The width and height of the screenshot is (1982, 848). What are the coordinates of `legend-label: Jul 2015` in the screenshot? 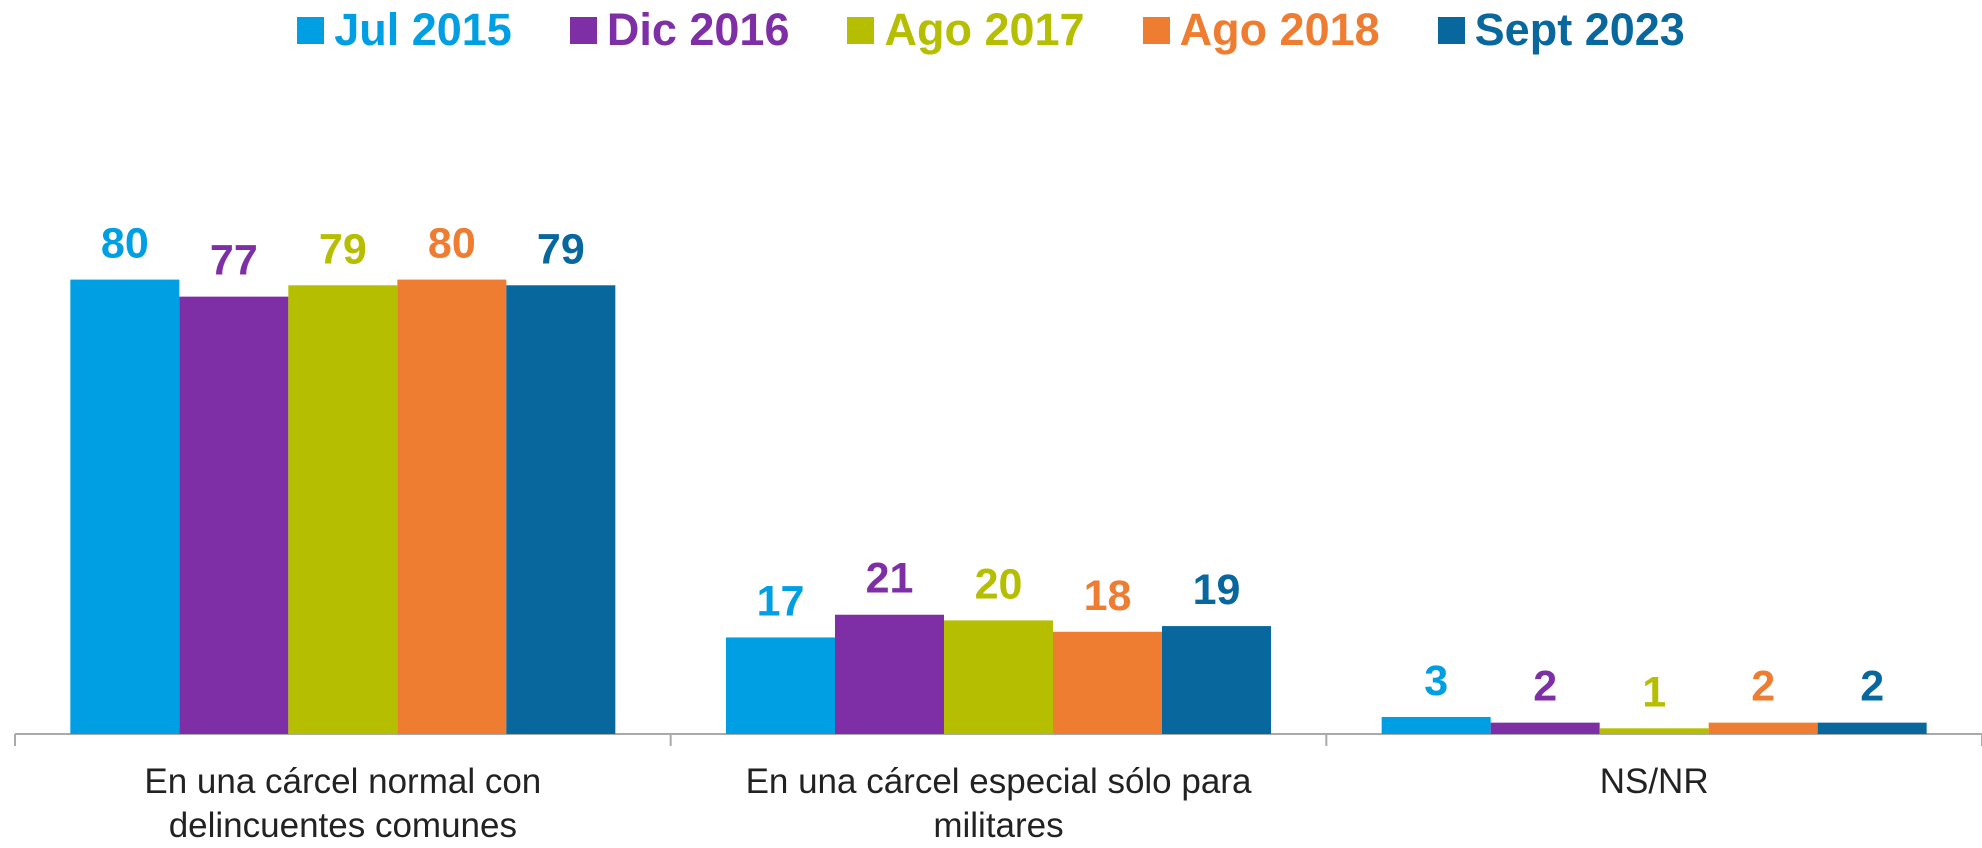 It's located at (423, 29).